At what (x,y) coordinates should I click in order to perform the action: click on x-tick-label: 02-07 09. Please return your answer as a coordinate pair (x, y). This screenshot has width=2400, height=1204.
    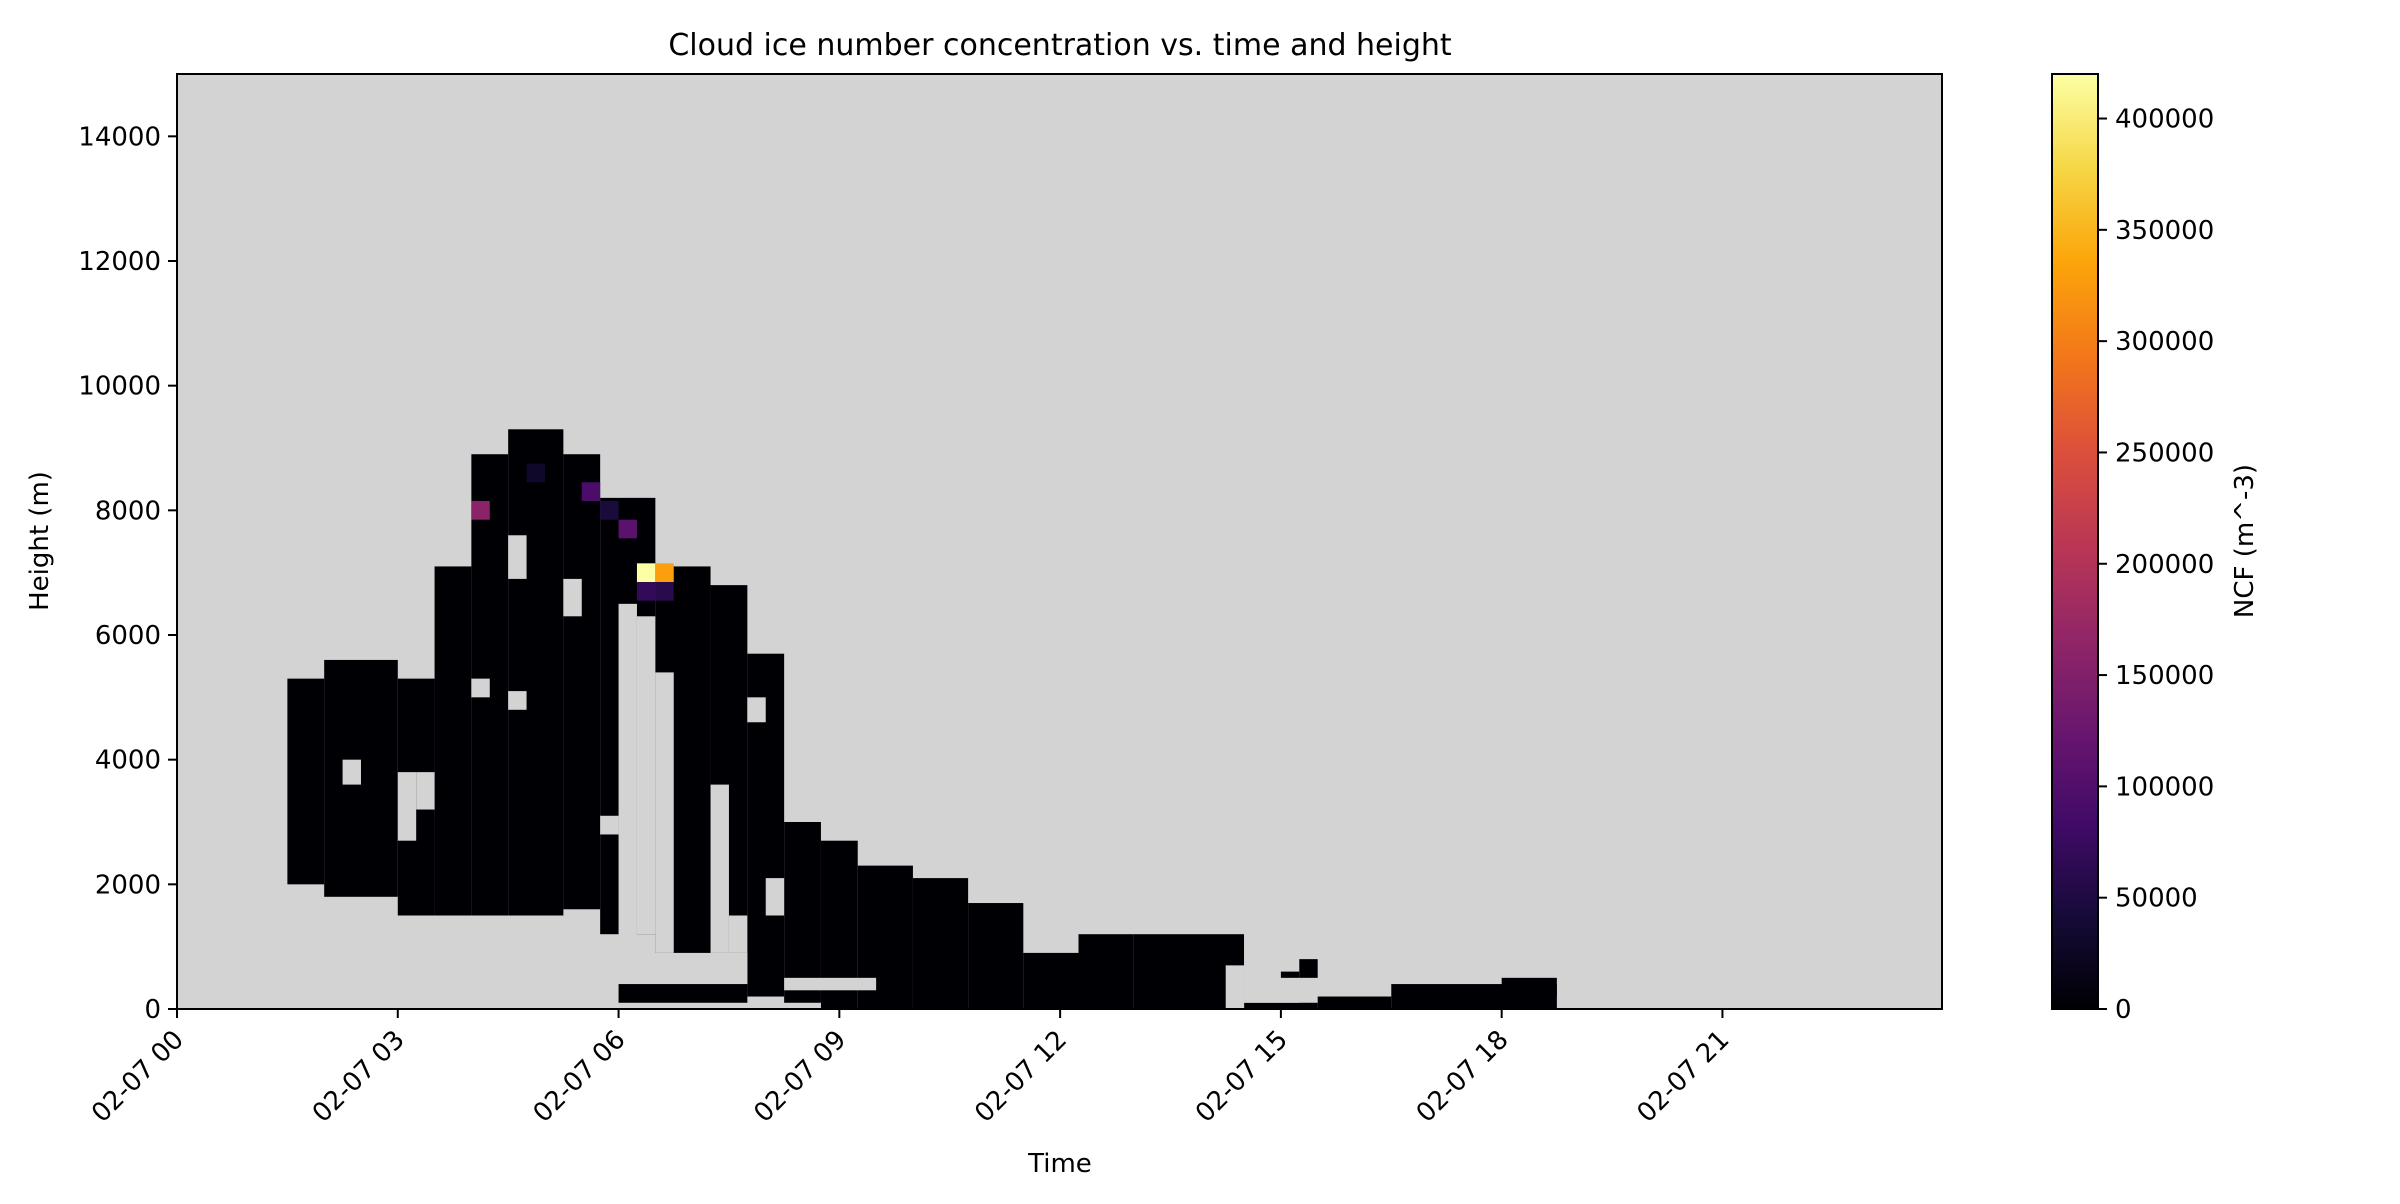
    Looking at the image, I should click on (800, 1077).